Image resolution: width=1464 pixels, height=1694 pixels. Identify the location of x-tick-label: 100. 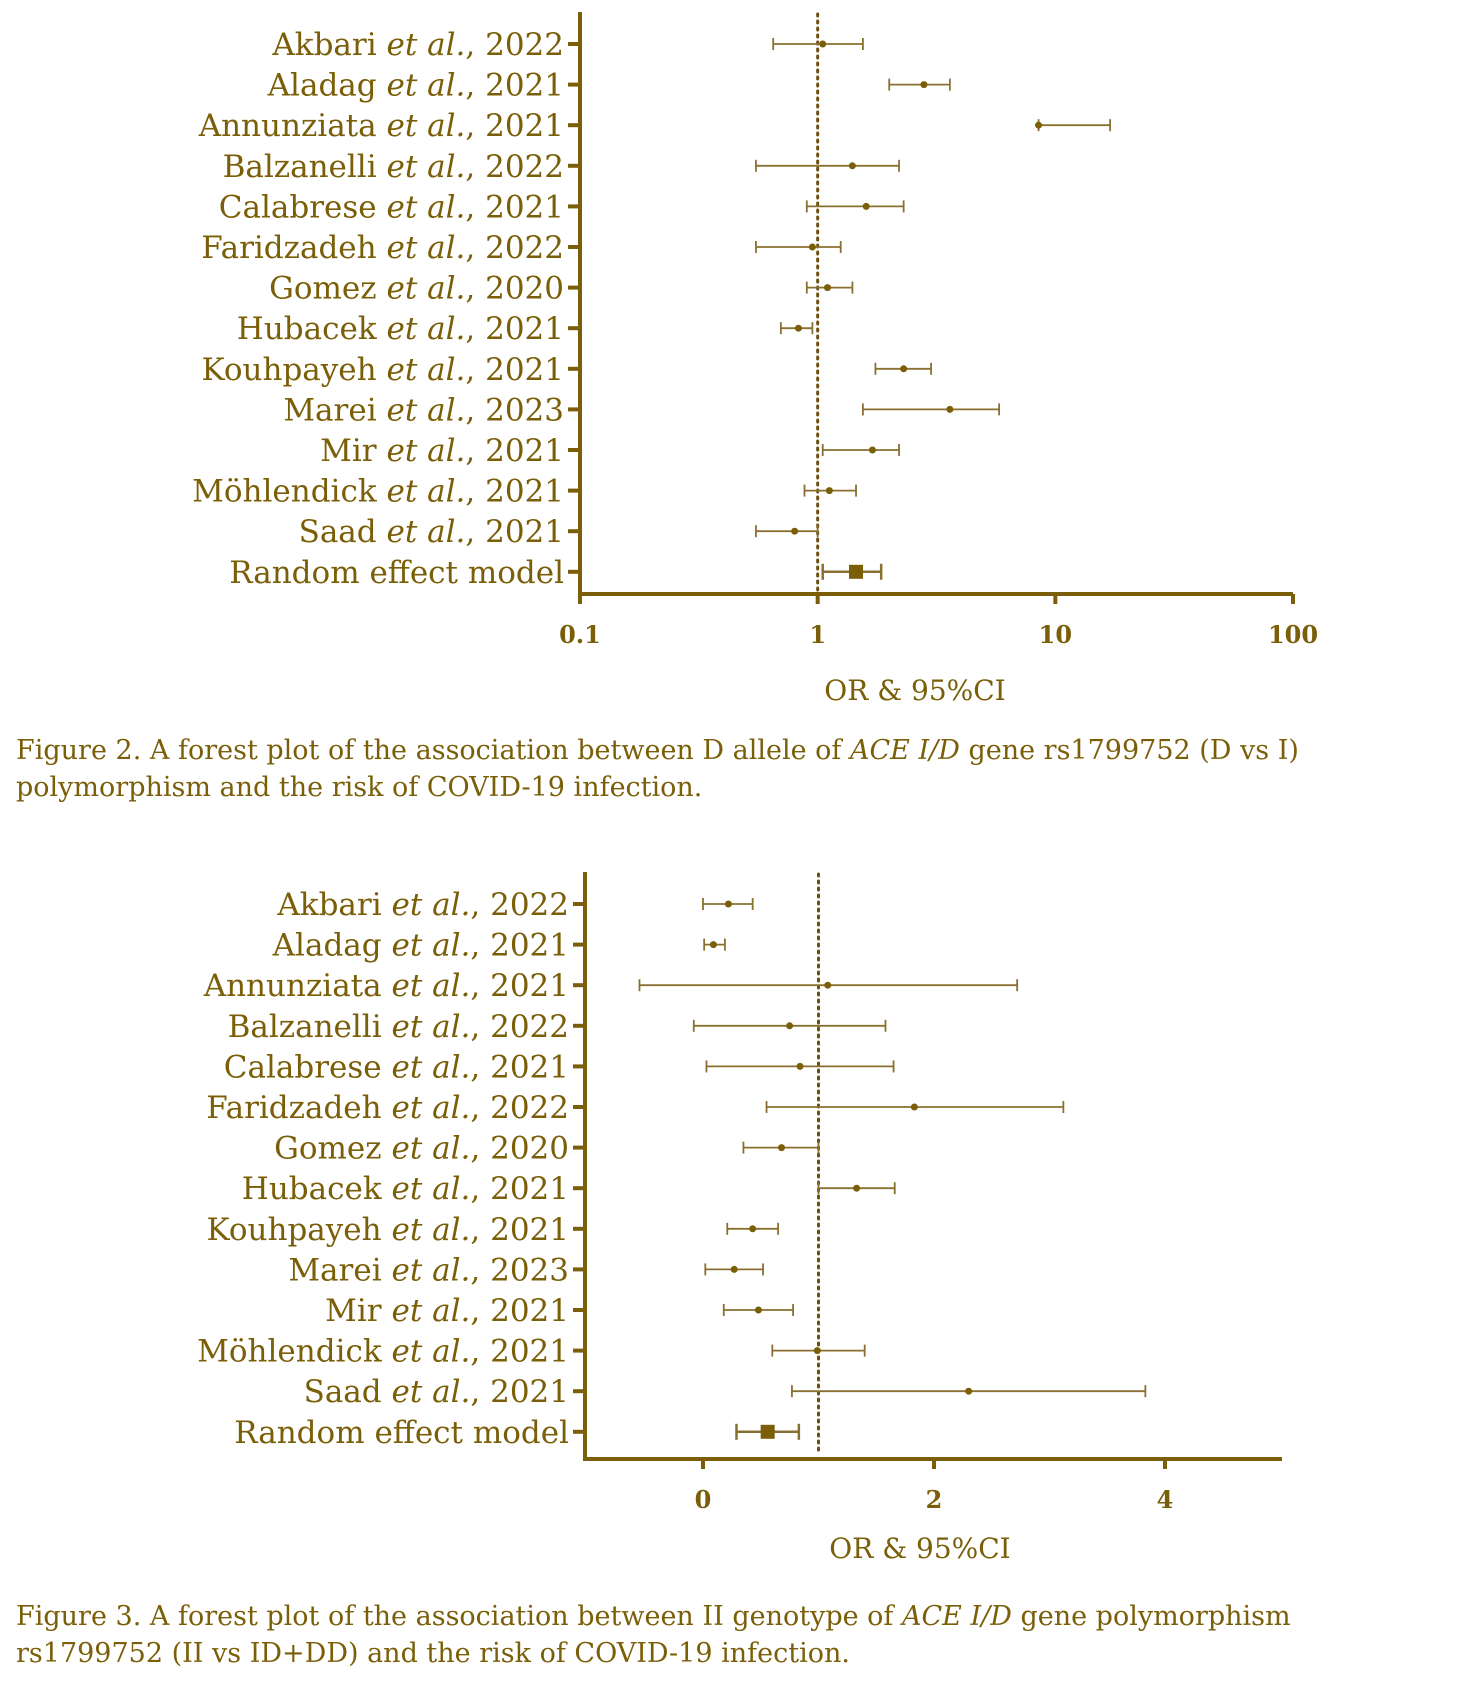
(1293, 634).